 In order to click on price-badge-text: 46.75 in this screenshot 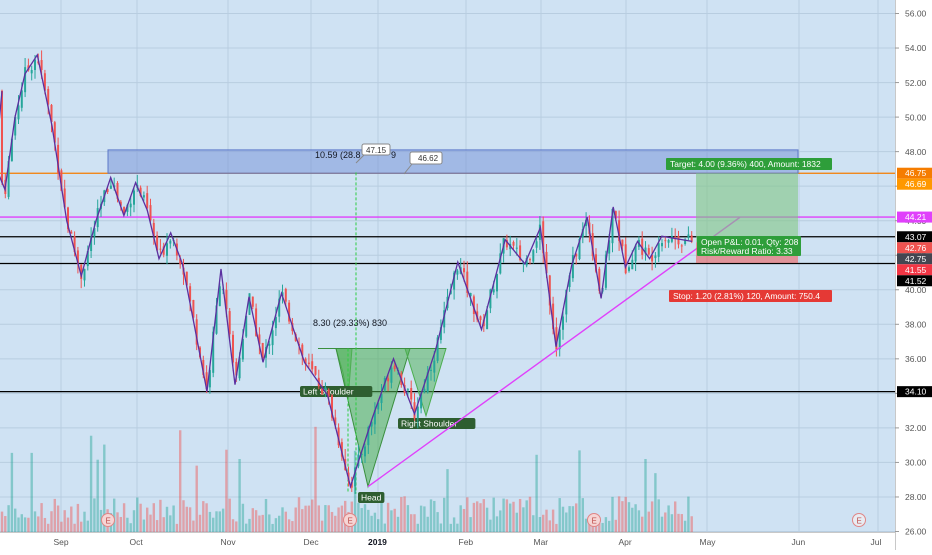, I will do `click(916, 173)`.